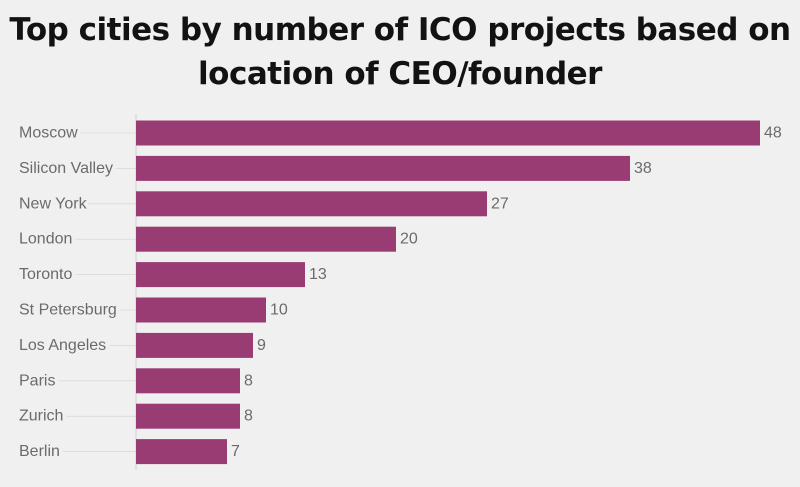 The height and width of the screenshot is (487, 800). Describe the element at coordinates (643, 168) in the screenshot. I see `value-label: 38` at that location.